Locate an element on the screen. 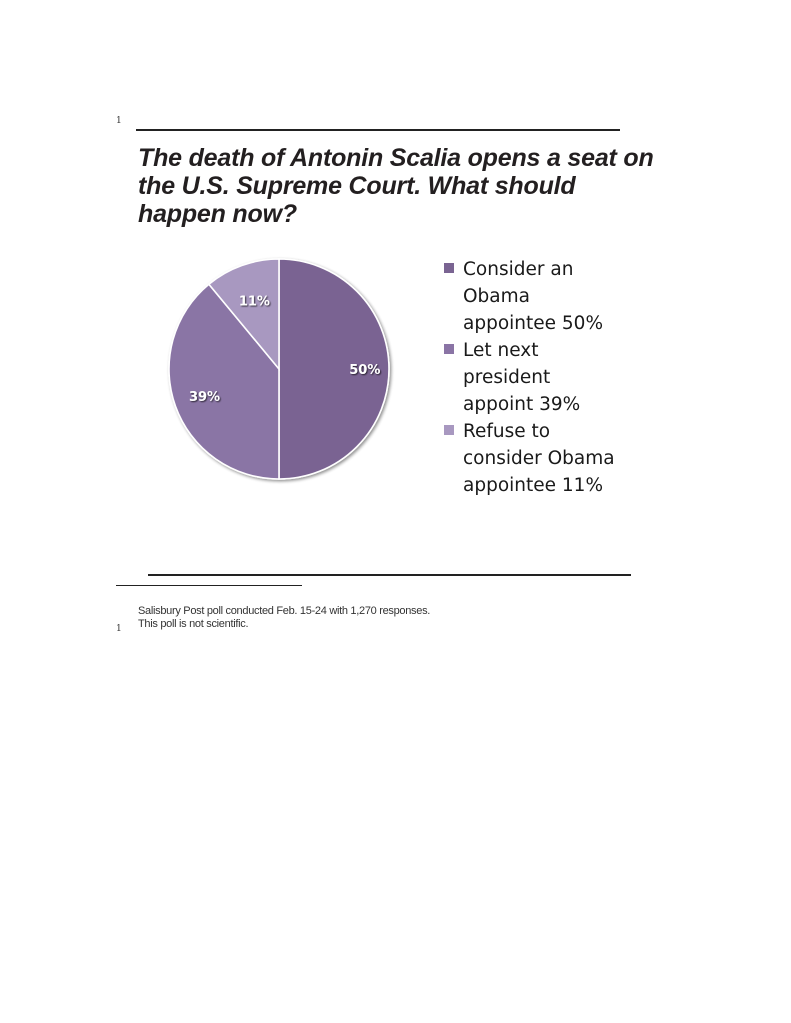 The height and width of the screenshot is (1023, 791). legend-item-0: Consider an Obama appointee 50% is located at coordinates (554, 296).